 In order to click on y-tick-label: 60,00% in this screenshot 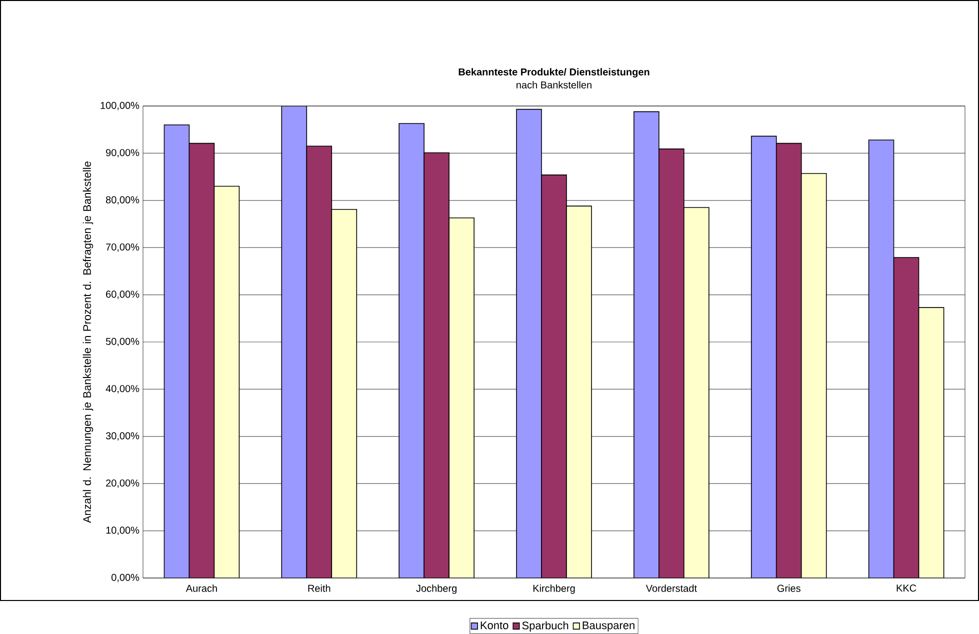, I will do `click(123, 294)`.